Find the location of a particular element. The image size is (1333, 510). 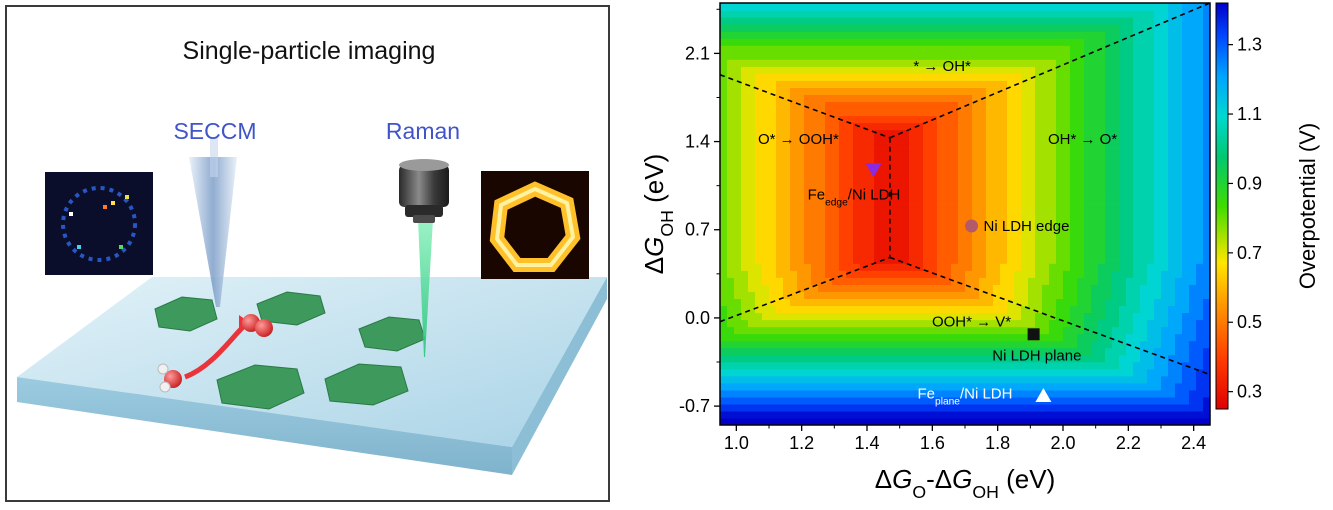

raman-objective-nose is located at coordinates (424, 219).